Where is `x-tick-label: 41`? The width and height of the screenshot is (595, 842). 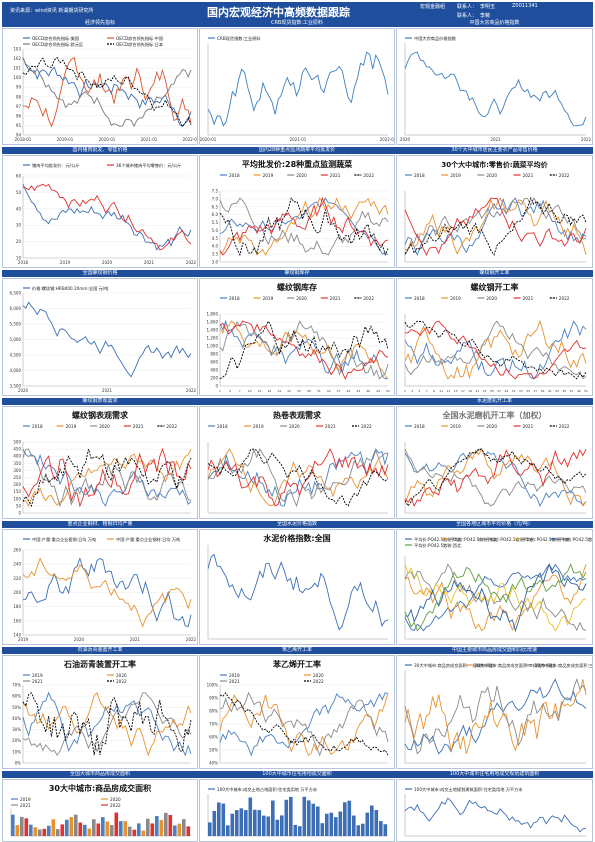 x-tick-label: 41 is located at coordinates (550, 391).